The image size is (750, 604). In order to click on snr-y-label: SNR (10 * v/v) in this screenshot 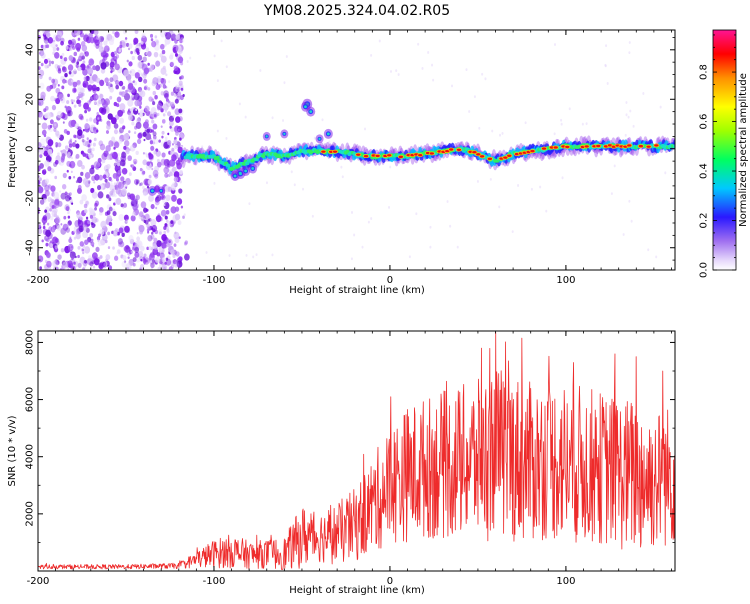, I will do `click(12, 450)`.